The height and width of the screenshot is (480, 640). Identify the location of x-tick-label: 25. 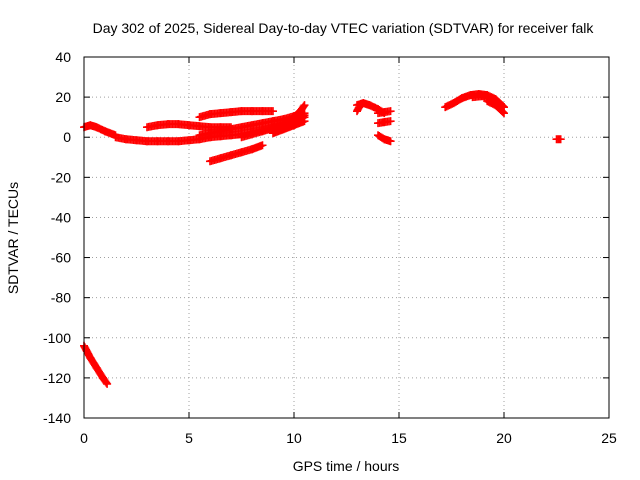
(609, 438).